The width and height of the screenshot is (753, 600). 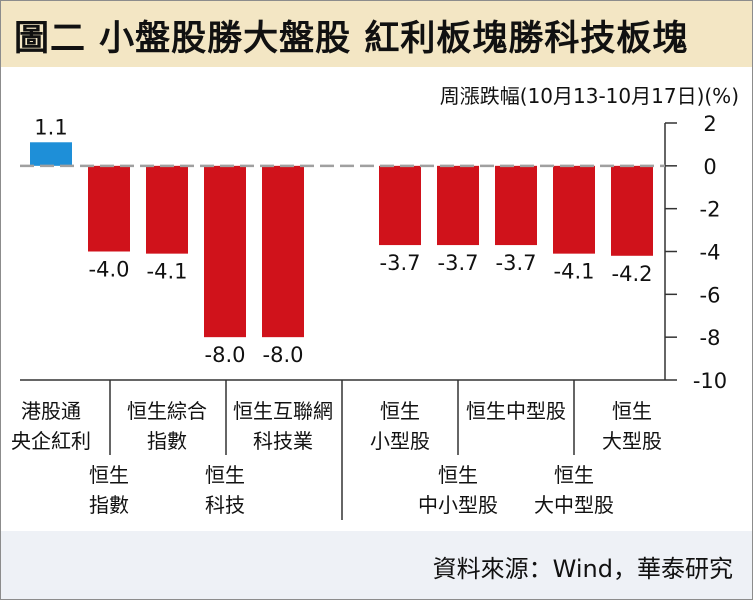 What do you see at coordinates (51, 411) in the screenshot?
I see `category-label: 港股通` at bounding box center [51, 411].